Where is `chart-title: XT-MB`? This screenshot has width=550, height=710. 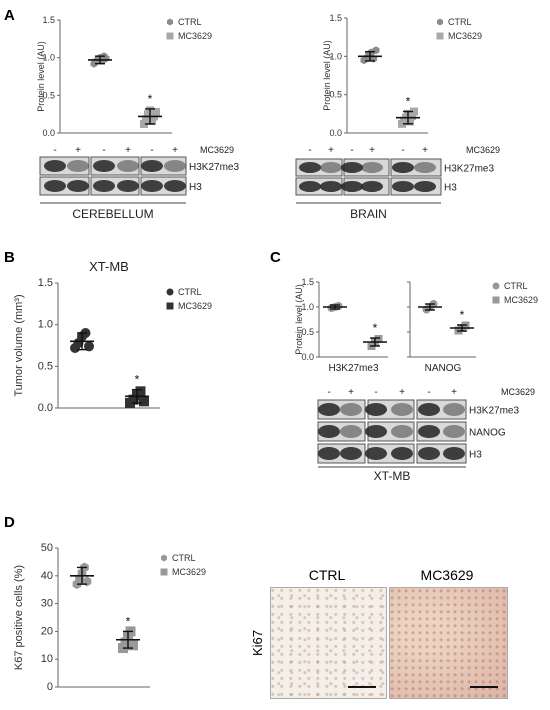
chart-title: XT-MB is located at coordinates (109, 266).